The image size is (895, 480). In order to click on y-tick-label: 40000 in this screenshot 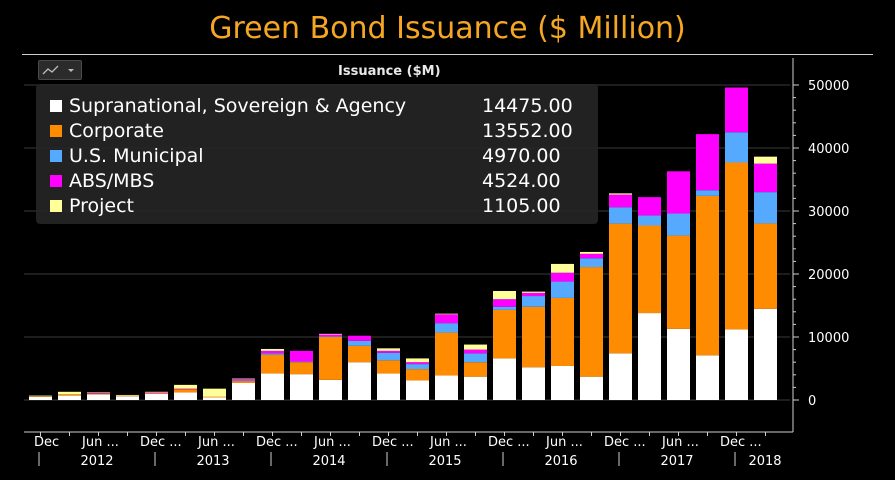, I will do `click(828, 149)`.